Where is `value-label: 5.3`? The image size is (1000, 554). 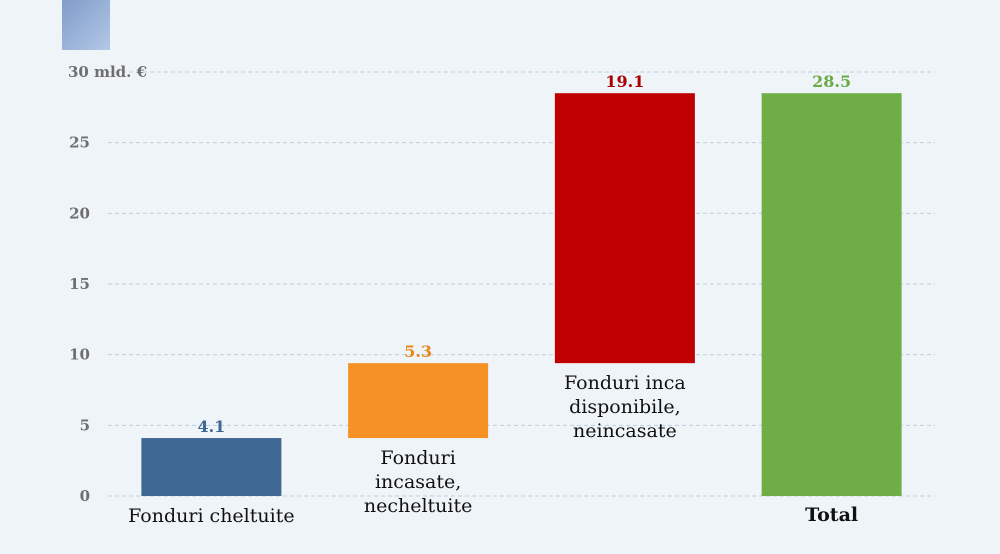
value-label: 5.3 is located at coordinates (418, 351).